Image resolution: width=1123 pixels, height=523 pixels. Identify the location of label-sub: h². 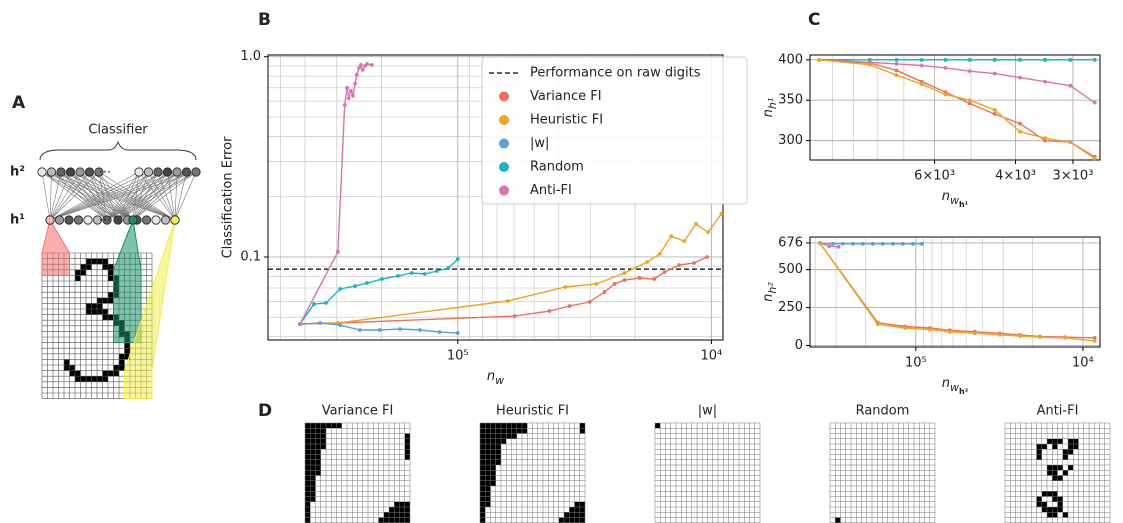
(772, 288).